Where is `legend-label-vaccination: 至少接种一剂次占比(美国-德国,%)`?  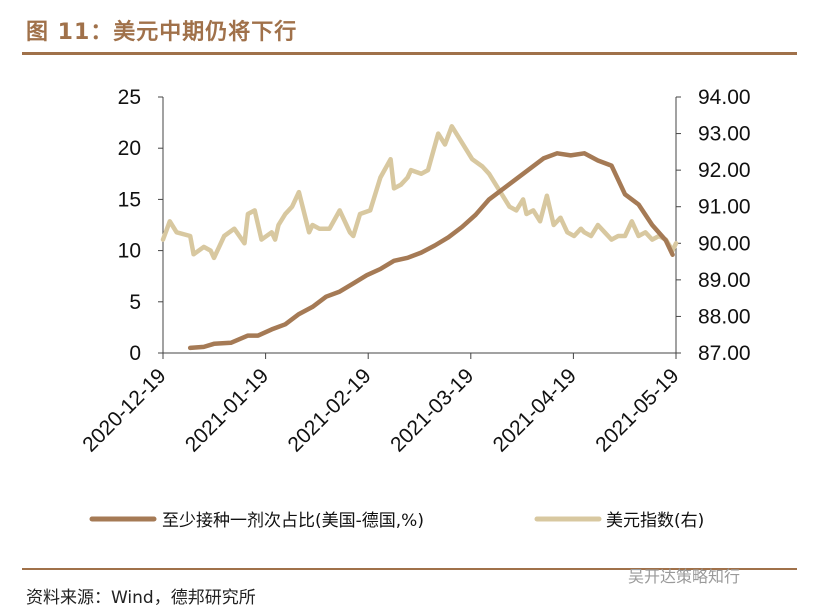
legend-label-vaccination: 至少接种一剂次占比(美国-德国,%) is located at coordinates (293, 521).